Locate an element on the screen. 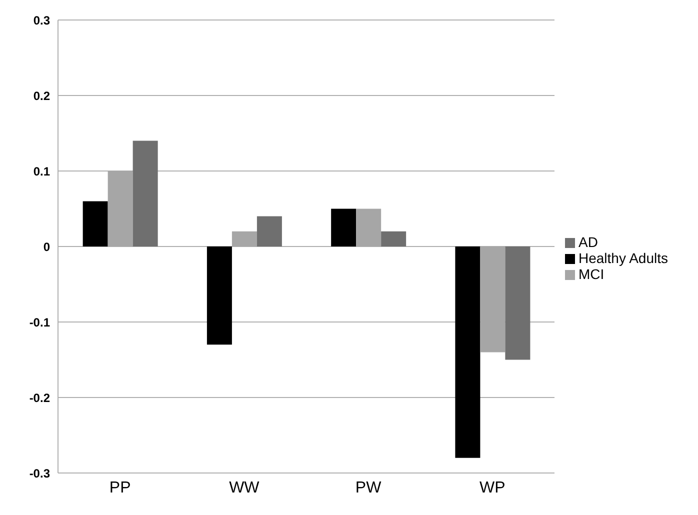  y-tick-label: -0.2 is located at coordinates (39, 397).